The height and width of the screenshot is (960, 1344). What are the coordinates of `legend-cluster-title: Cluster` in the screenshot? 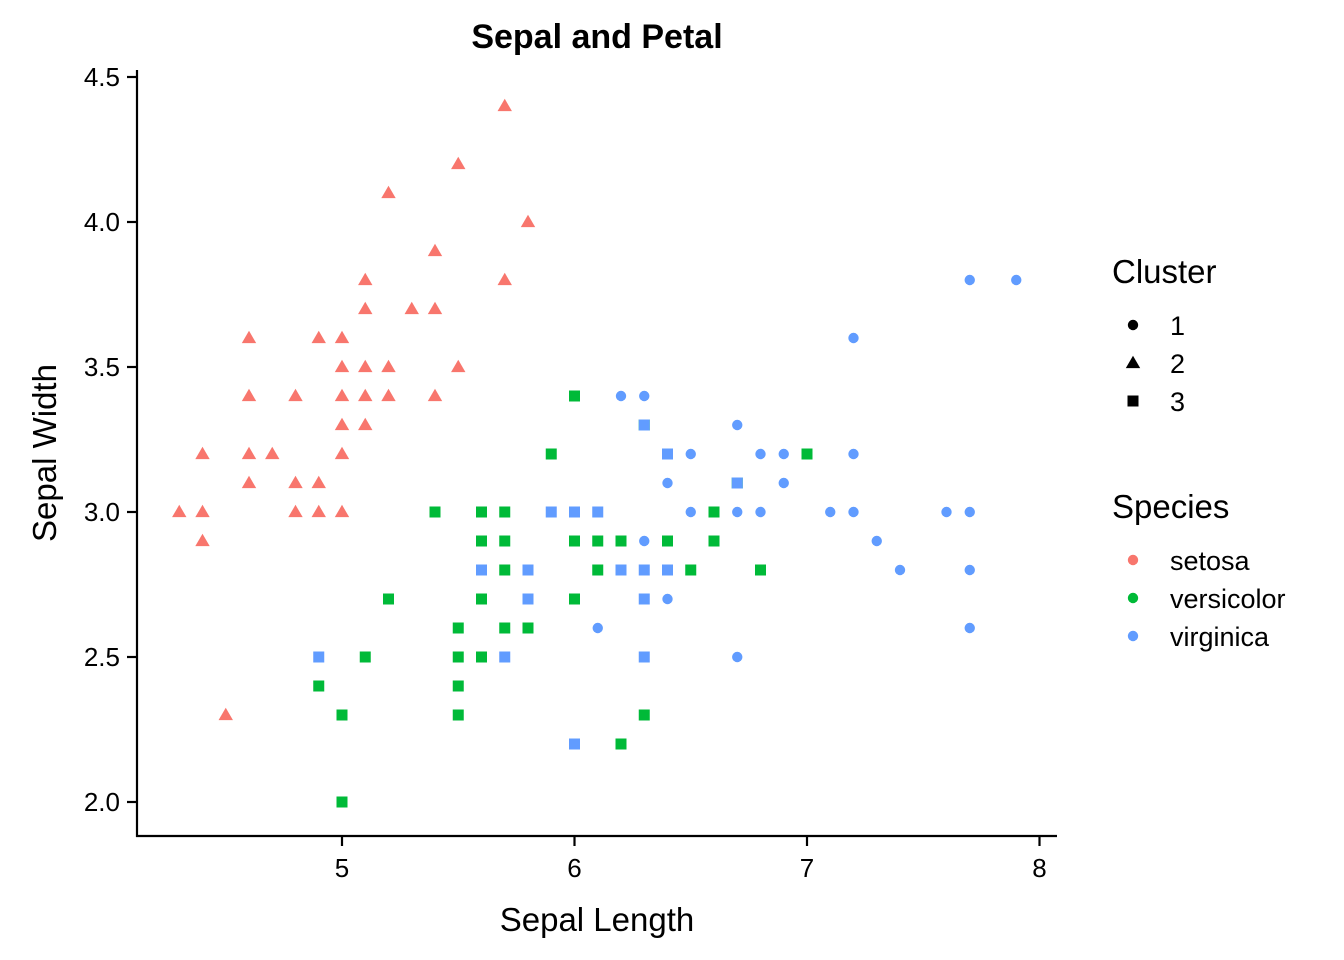 It's located at (1164, 271).